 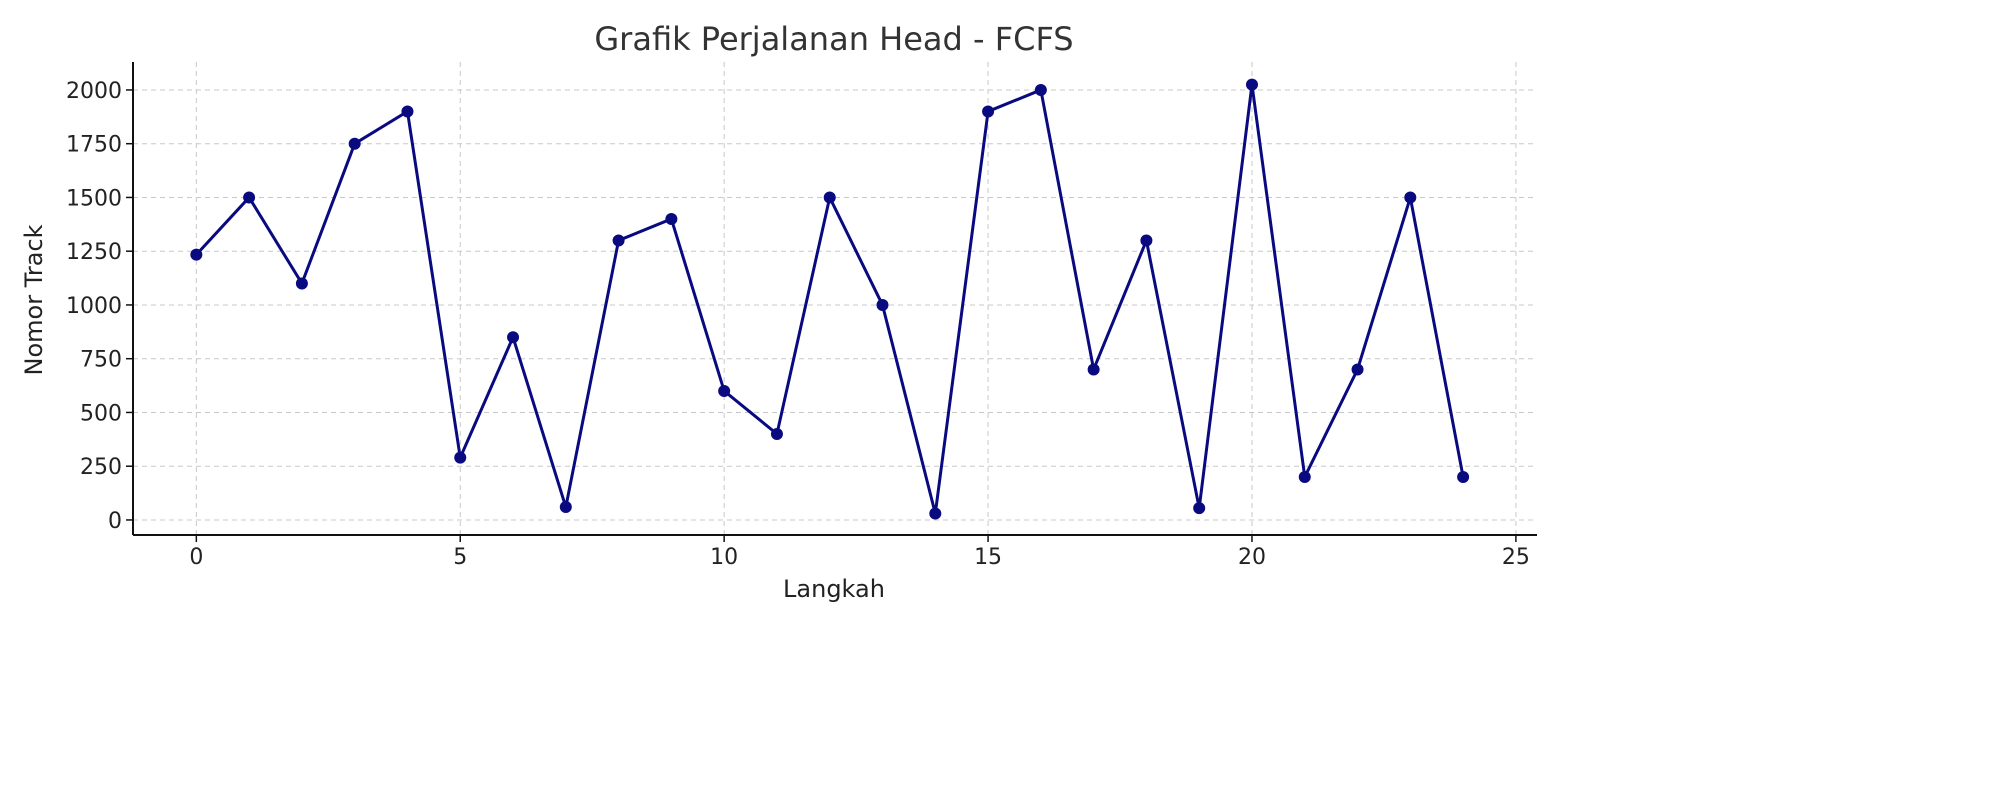 What do you see at coordinates (101, 360) in the screenshot?
I see `y-tick-label: 750` at bounding box center [101, 360].